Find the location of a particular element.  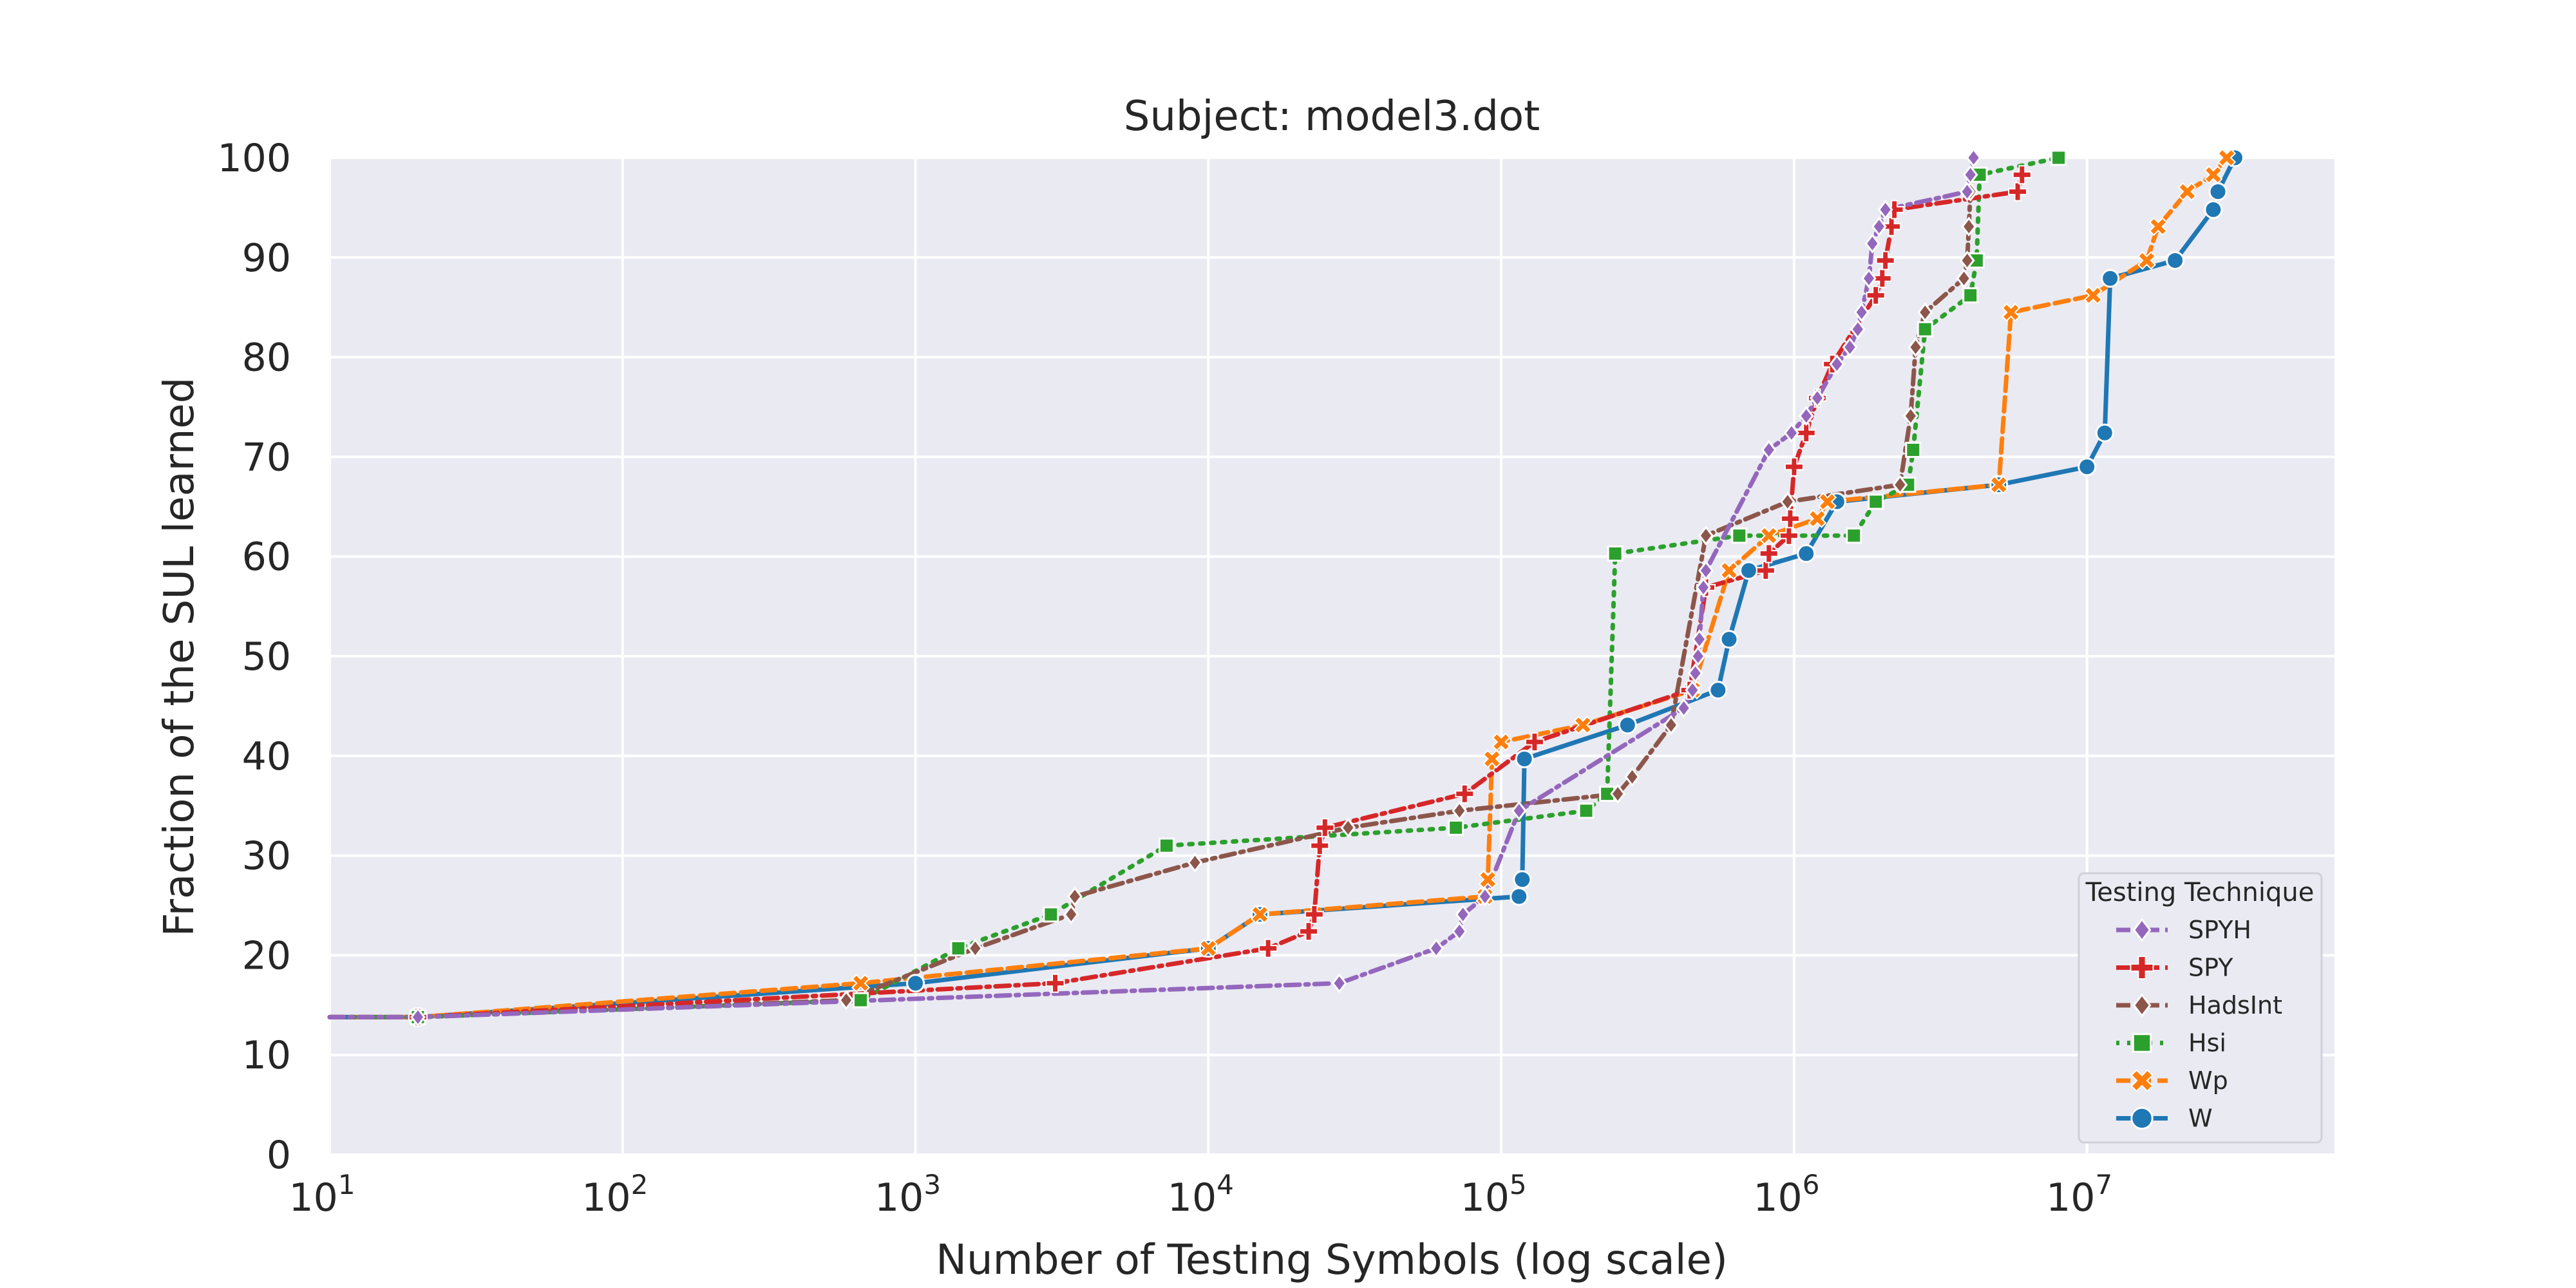

y-tick-label: 70 is located at coordinates (266, 458).